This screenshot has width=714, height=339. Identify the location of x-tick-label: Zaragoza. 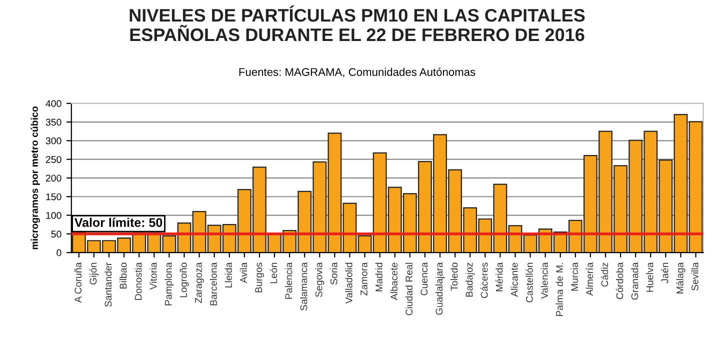
(199, 283).